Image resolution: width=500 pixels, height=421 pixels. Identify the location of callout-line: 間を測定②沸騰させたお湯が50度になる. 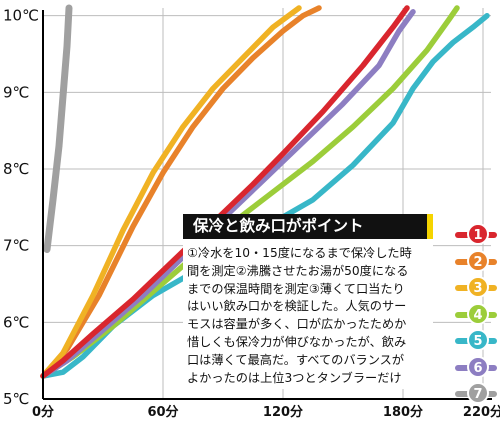
(298, 270).